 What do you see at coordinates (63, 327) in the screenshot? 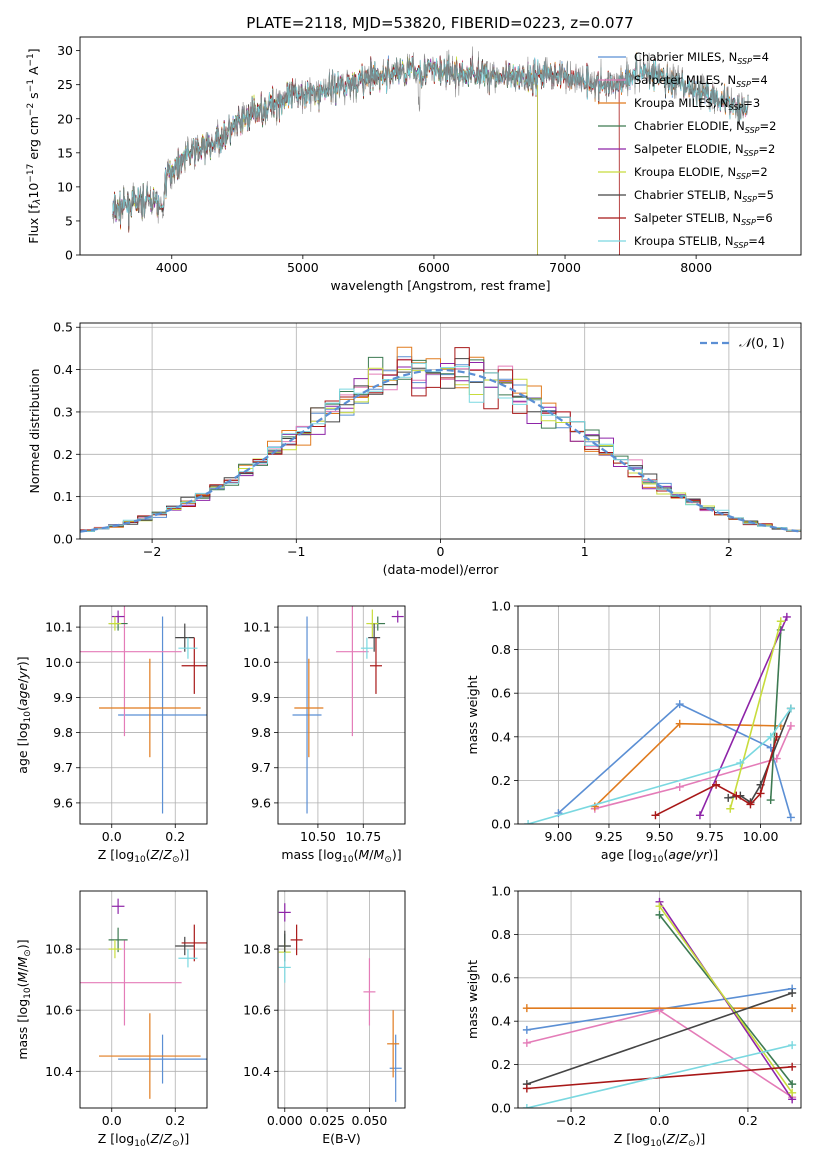
I see `y-tick-label: 0.5` at bounding box center [63, 327].